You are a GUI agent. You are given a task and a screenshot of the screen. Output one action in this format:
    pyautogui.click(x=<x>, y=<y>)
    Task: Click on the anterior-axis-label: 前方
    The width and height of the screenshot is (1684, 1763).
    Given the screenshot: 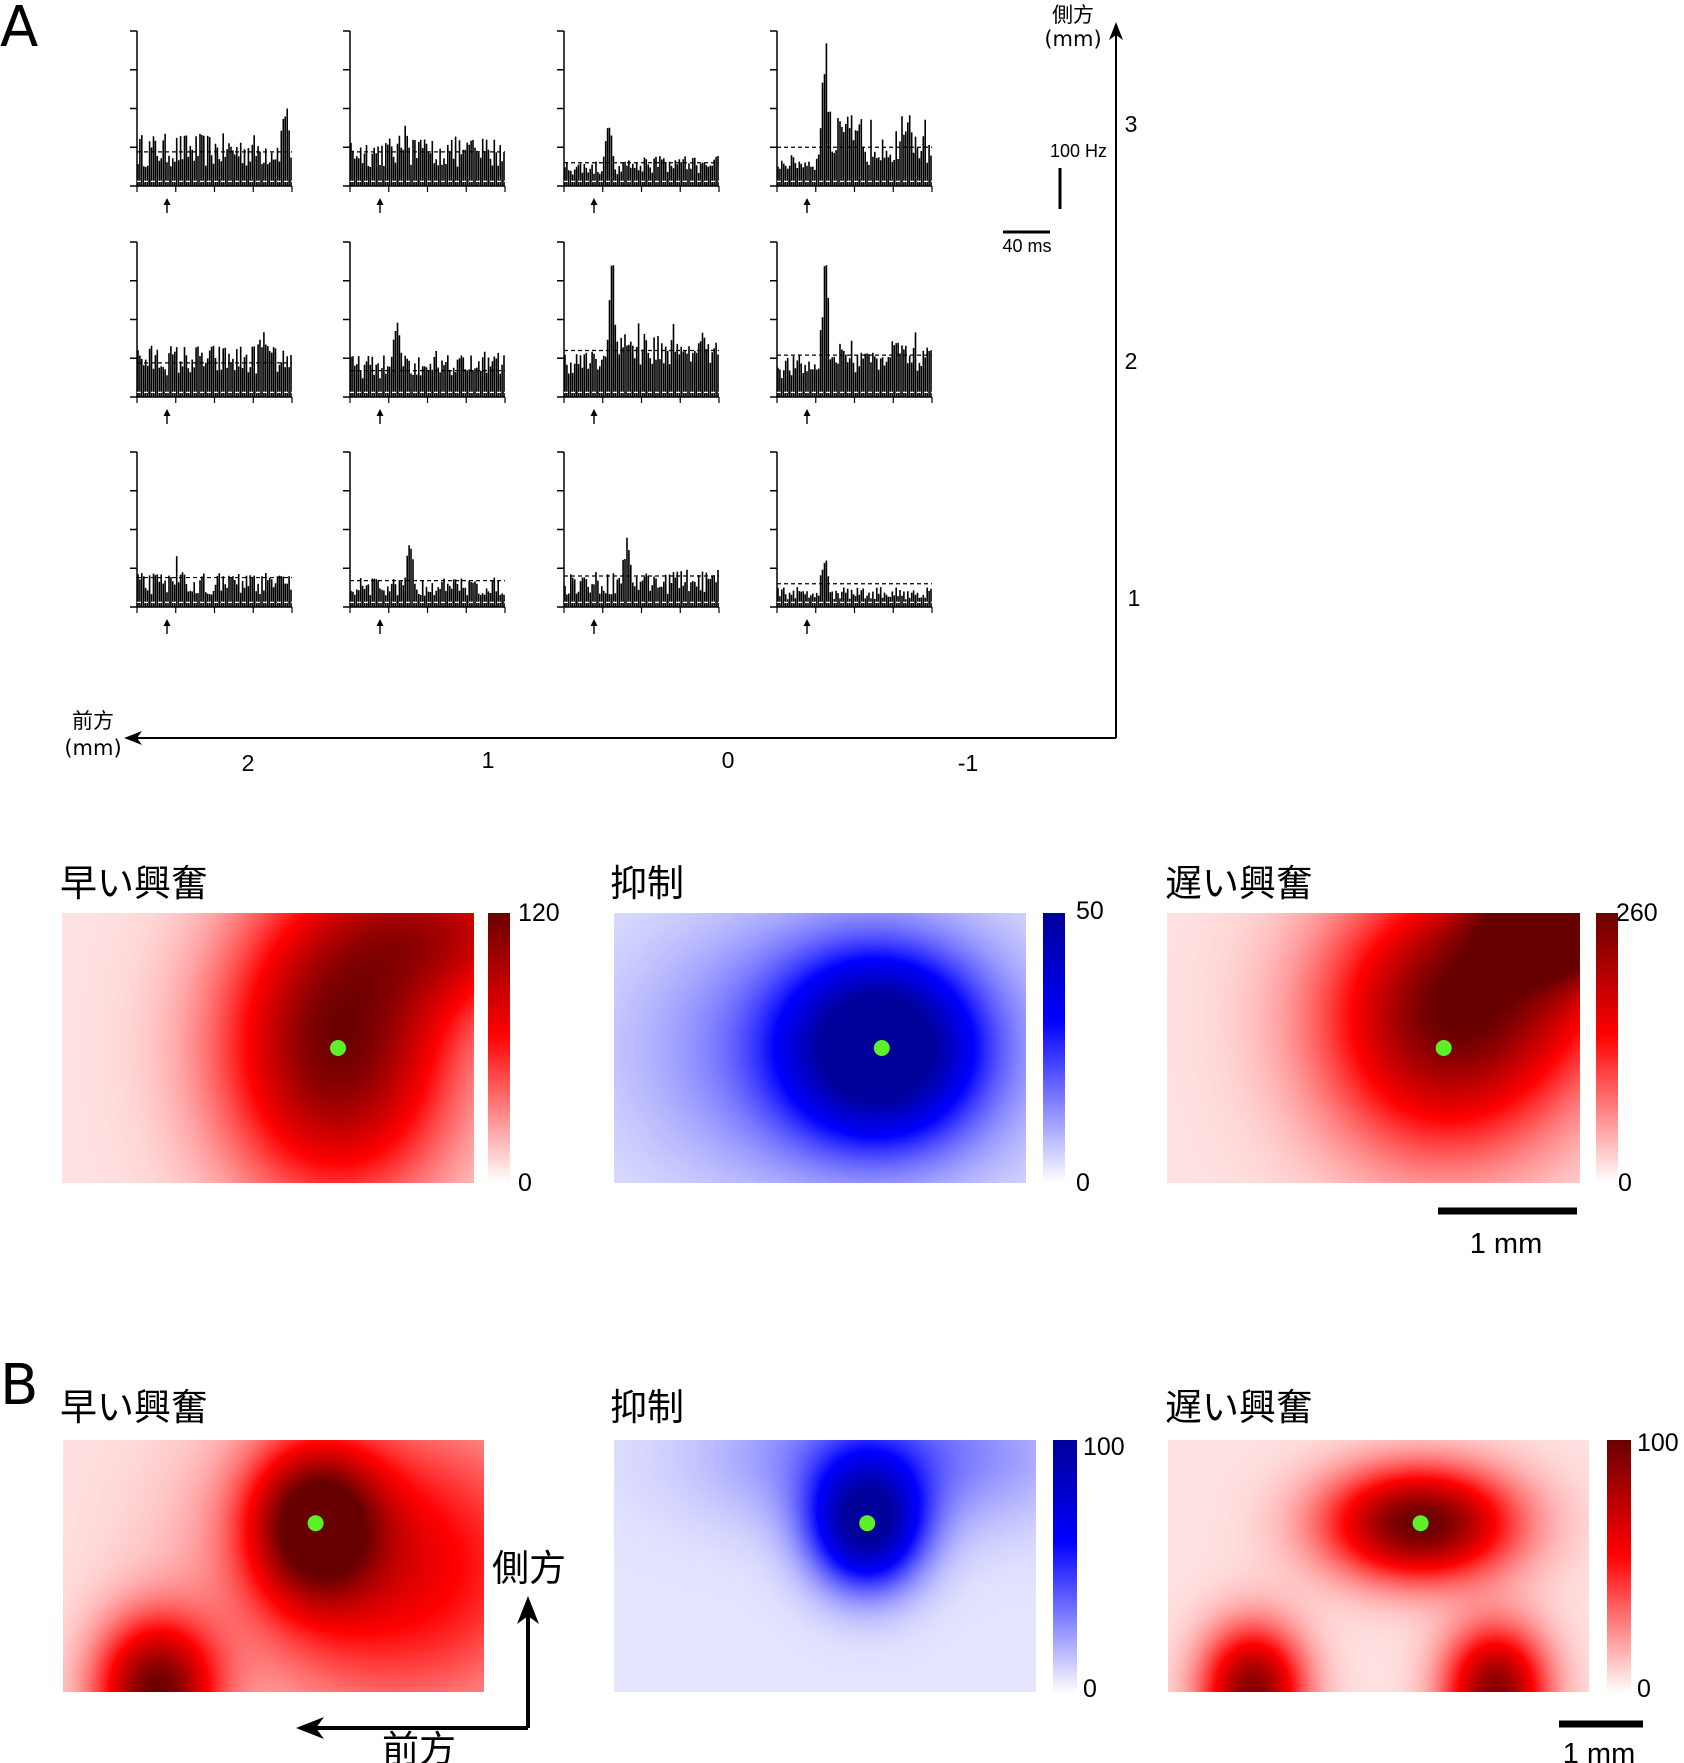 What is the action you would take?
    pyautogui.click(x=93, y=721)
    